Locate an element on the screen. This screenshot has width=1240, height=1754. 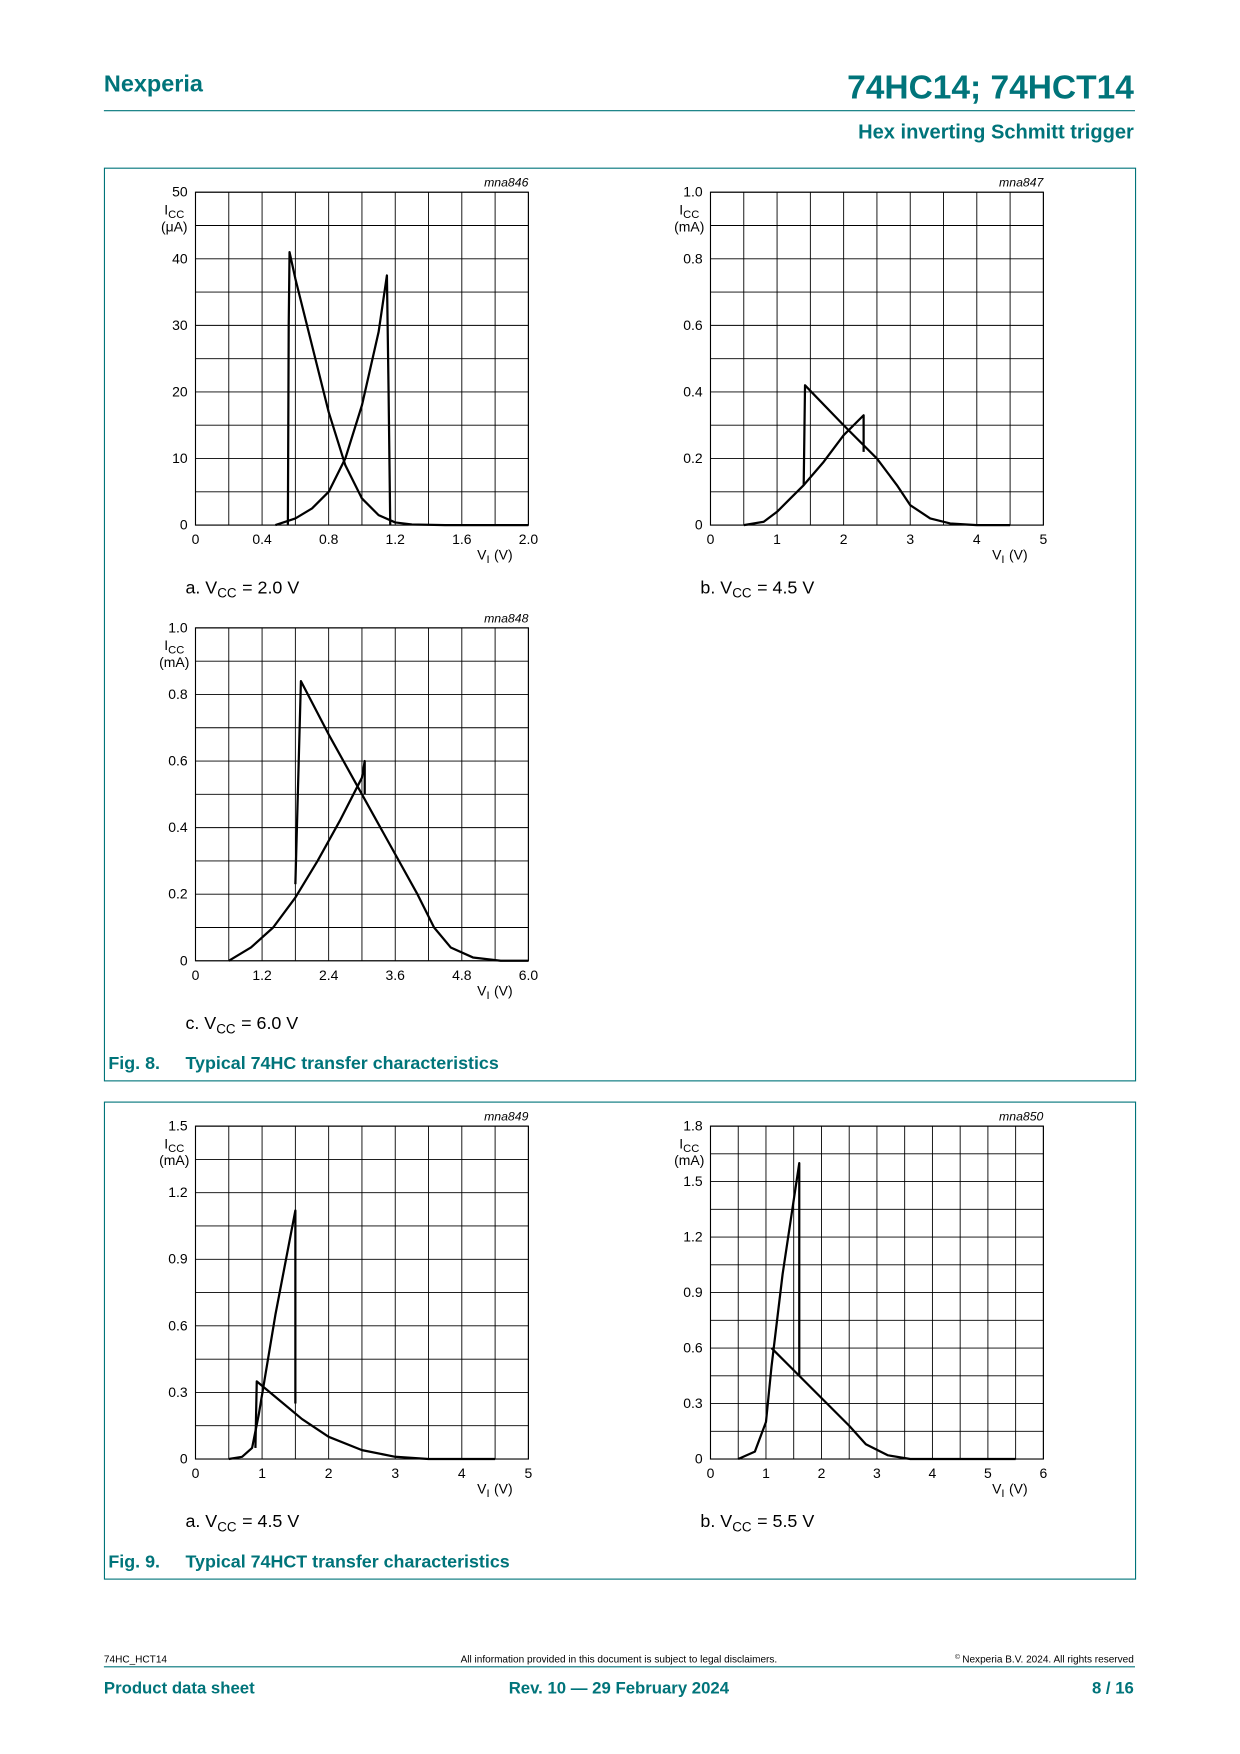
copyright-text: Nexperia B.V. 2024. All rights reserved is located at coordinates (1048, 1659).